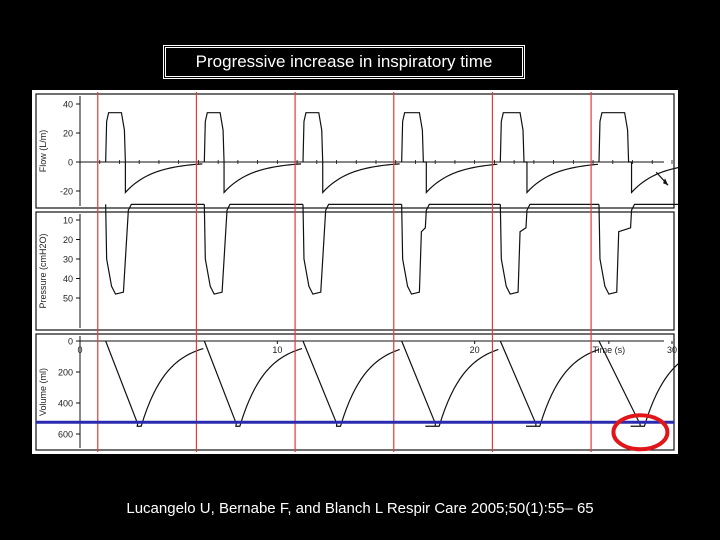 The width and height of the screenshot is (720, 540). Describe the element at coordinates (672, 350) in the screenshot. I see `x-tick-label: 30` at that location.